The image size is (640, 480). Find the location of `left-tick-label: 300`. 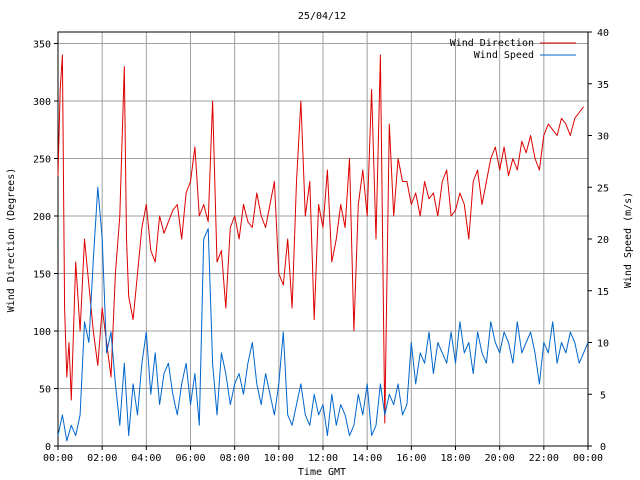

left-tick-label: 300 is located at coordinates (42, 102).